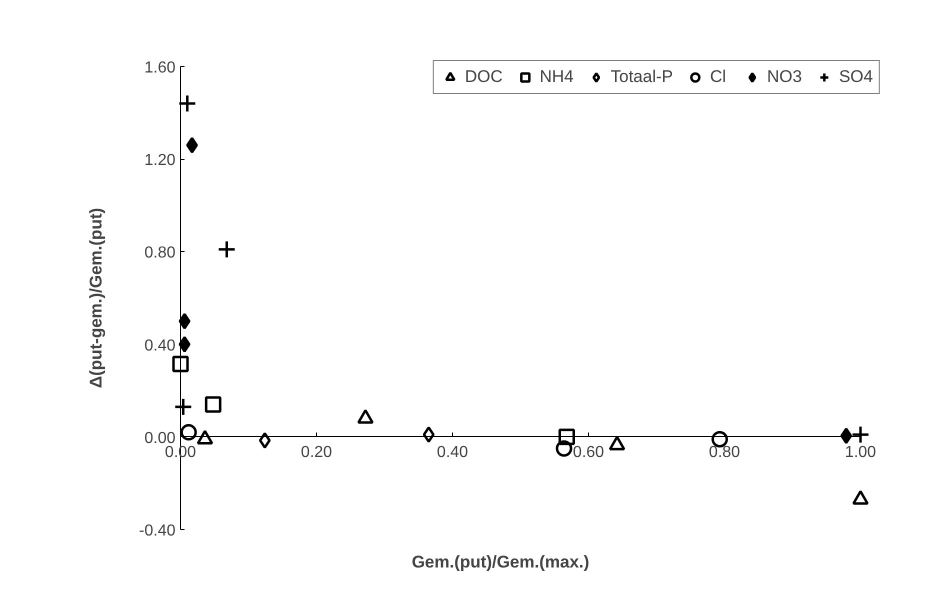 This screenshot has width=952, height=595. Describe the element at coordinates (160, 67) in the screenshot. I see `y-tick-label: 1.60` at that location.